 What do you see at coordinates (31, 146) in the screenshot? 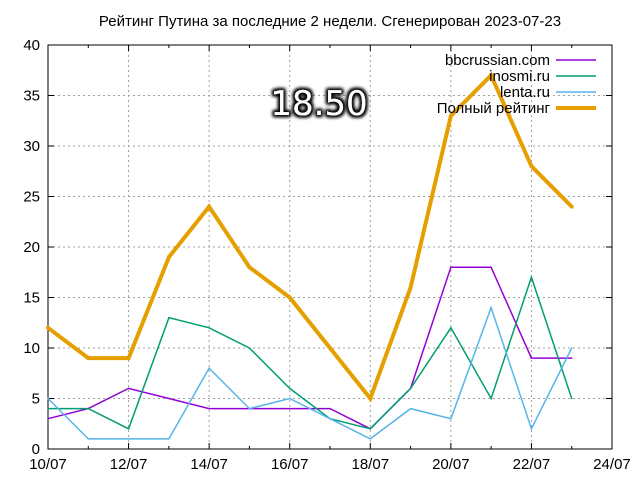
I see `y-tick-label: 30` at bounding box center [31, 146].